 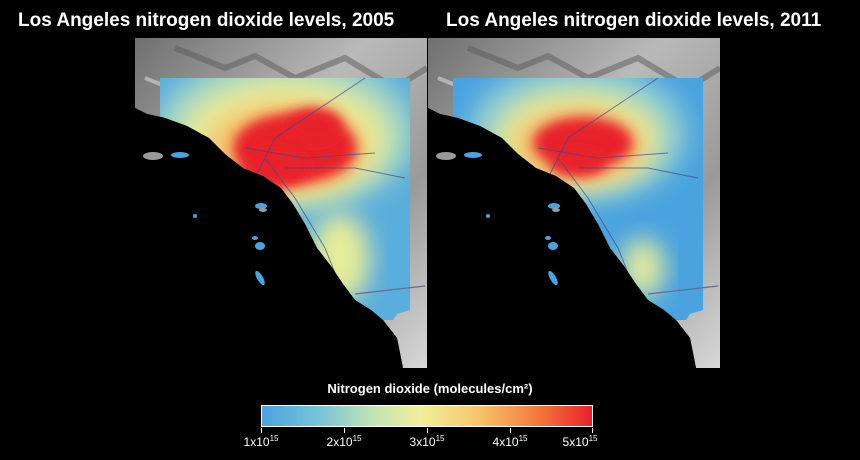 I want to click on colorbar-tick-label: 5x10¹⁵, so click(x=580, y=441).